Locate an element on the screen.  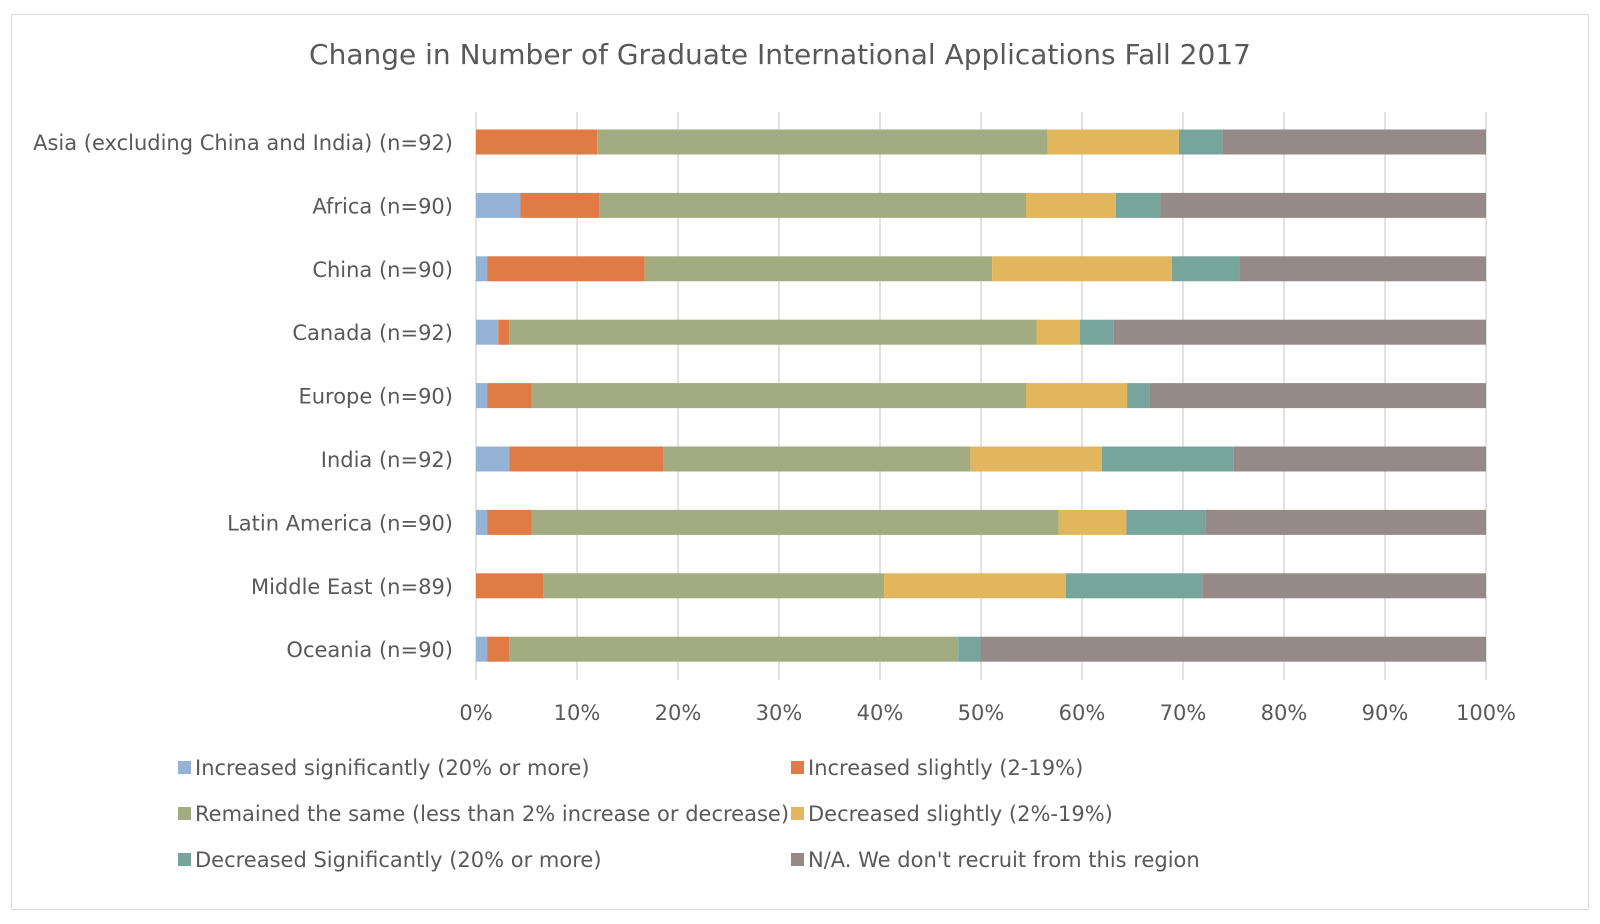
legend-label: N/A. We don't recruit from this region is located at coordinates (1004, 860).